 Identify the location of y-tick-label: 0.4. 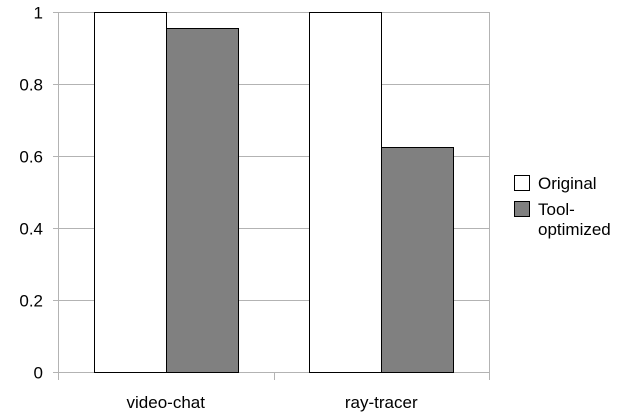
(31, 229).